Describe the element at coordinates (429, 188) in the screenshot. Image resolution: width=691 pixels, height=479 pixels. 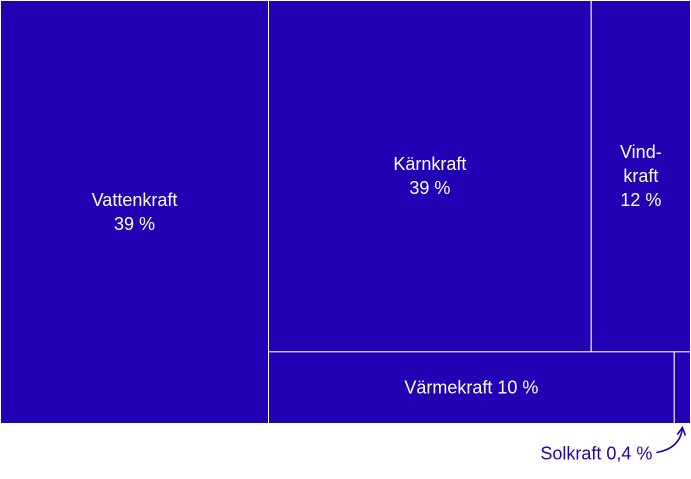
I see `label-karnkraft-1: 39 %` at that location.